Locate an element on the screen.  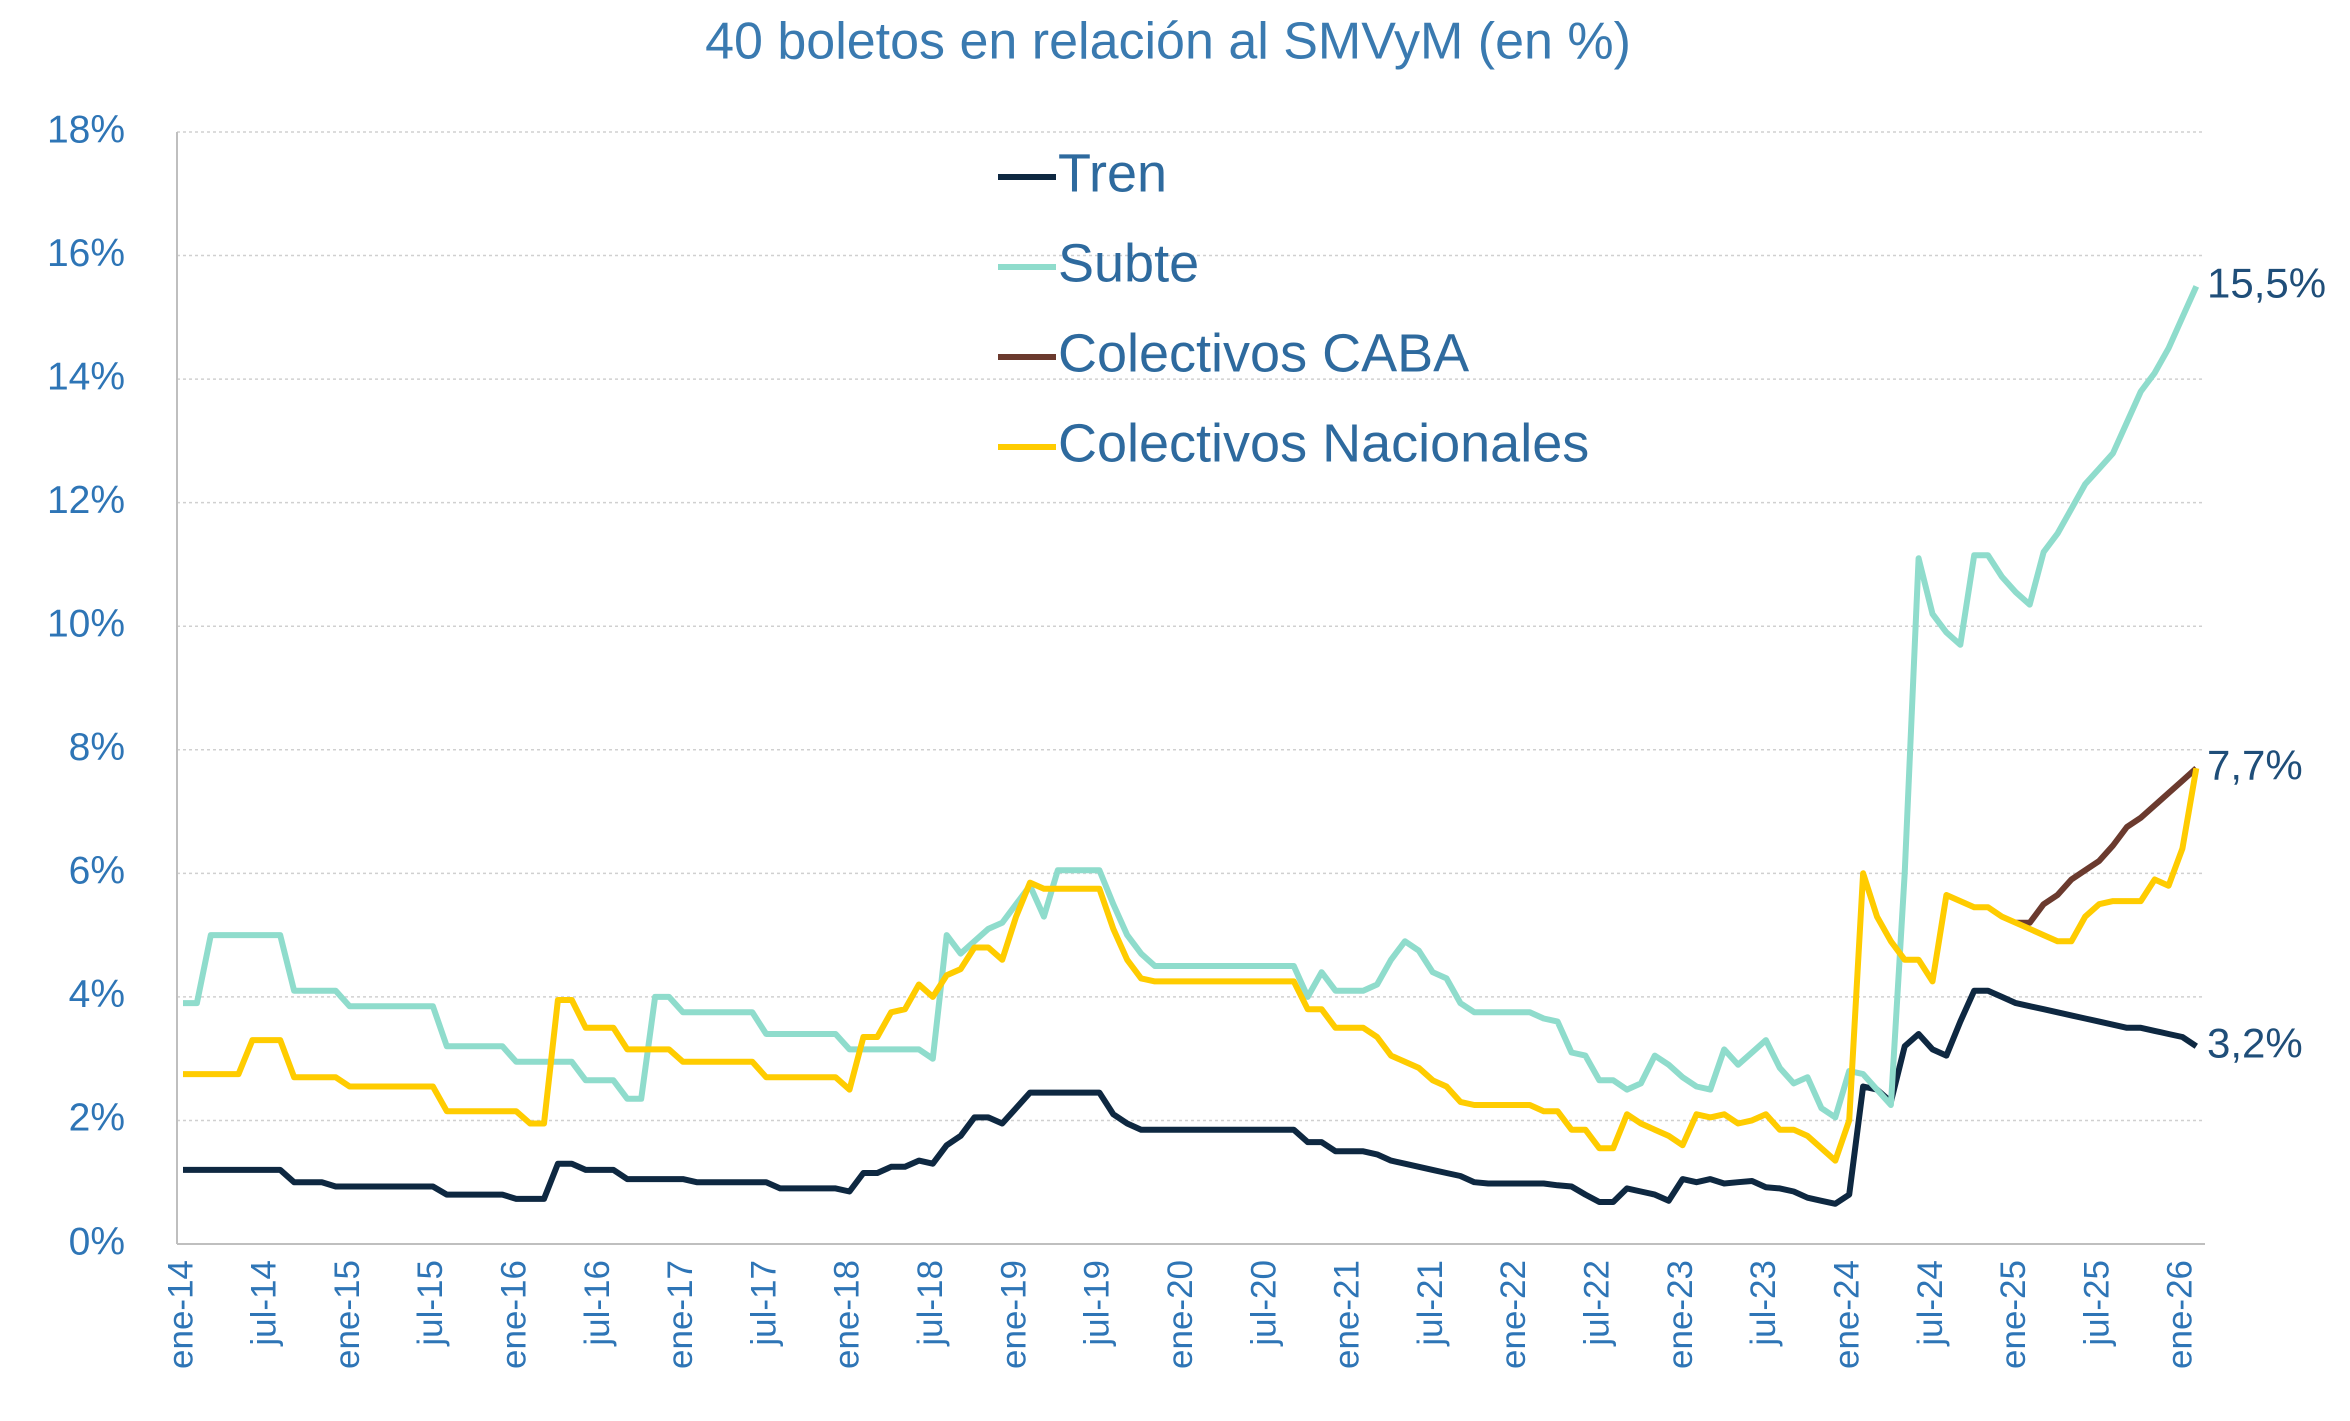
y-tick-label: 16% is located at coordinates (86, 253).